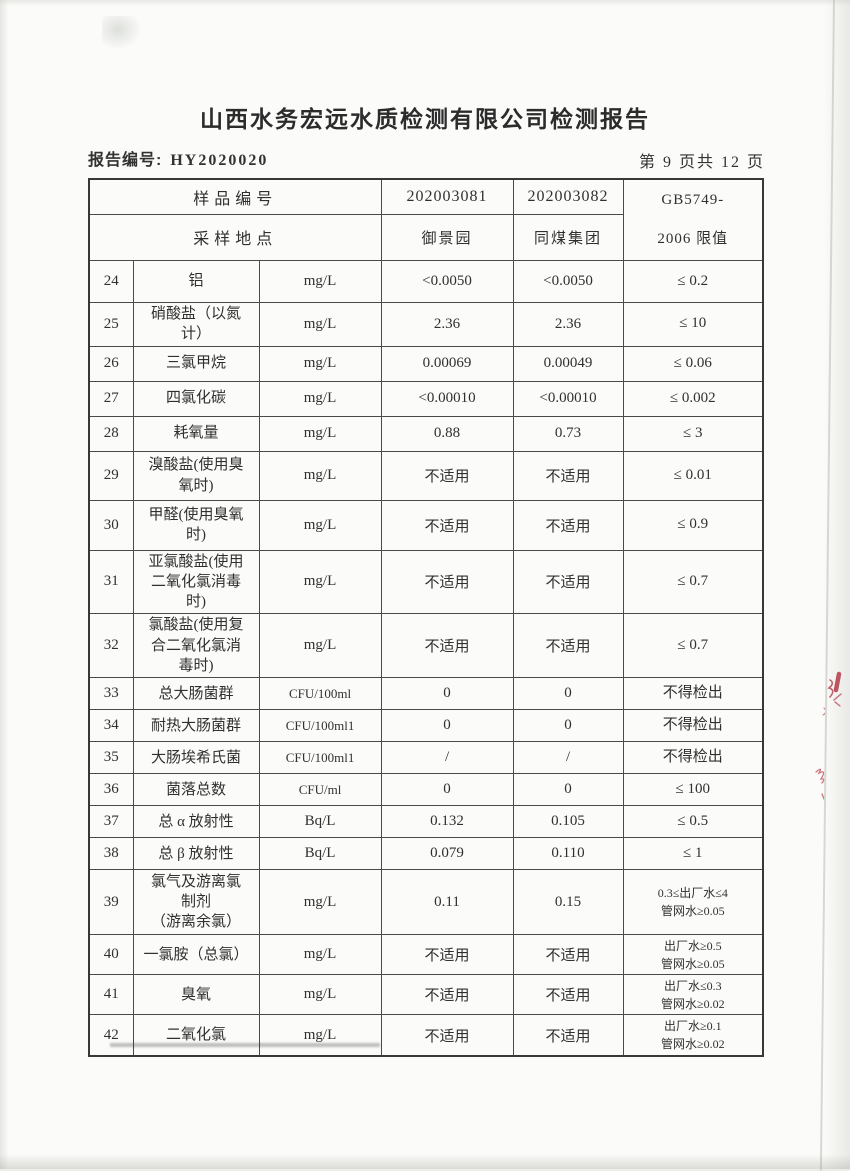  I want to click on param-name: 耗氧量, so click(196, 433).